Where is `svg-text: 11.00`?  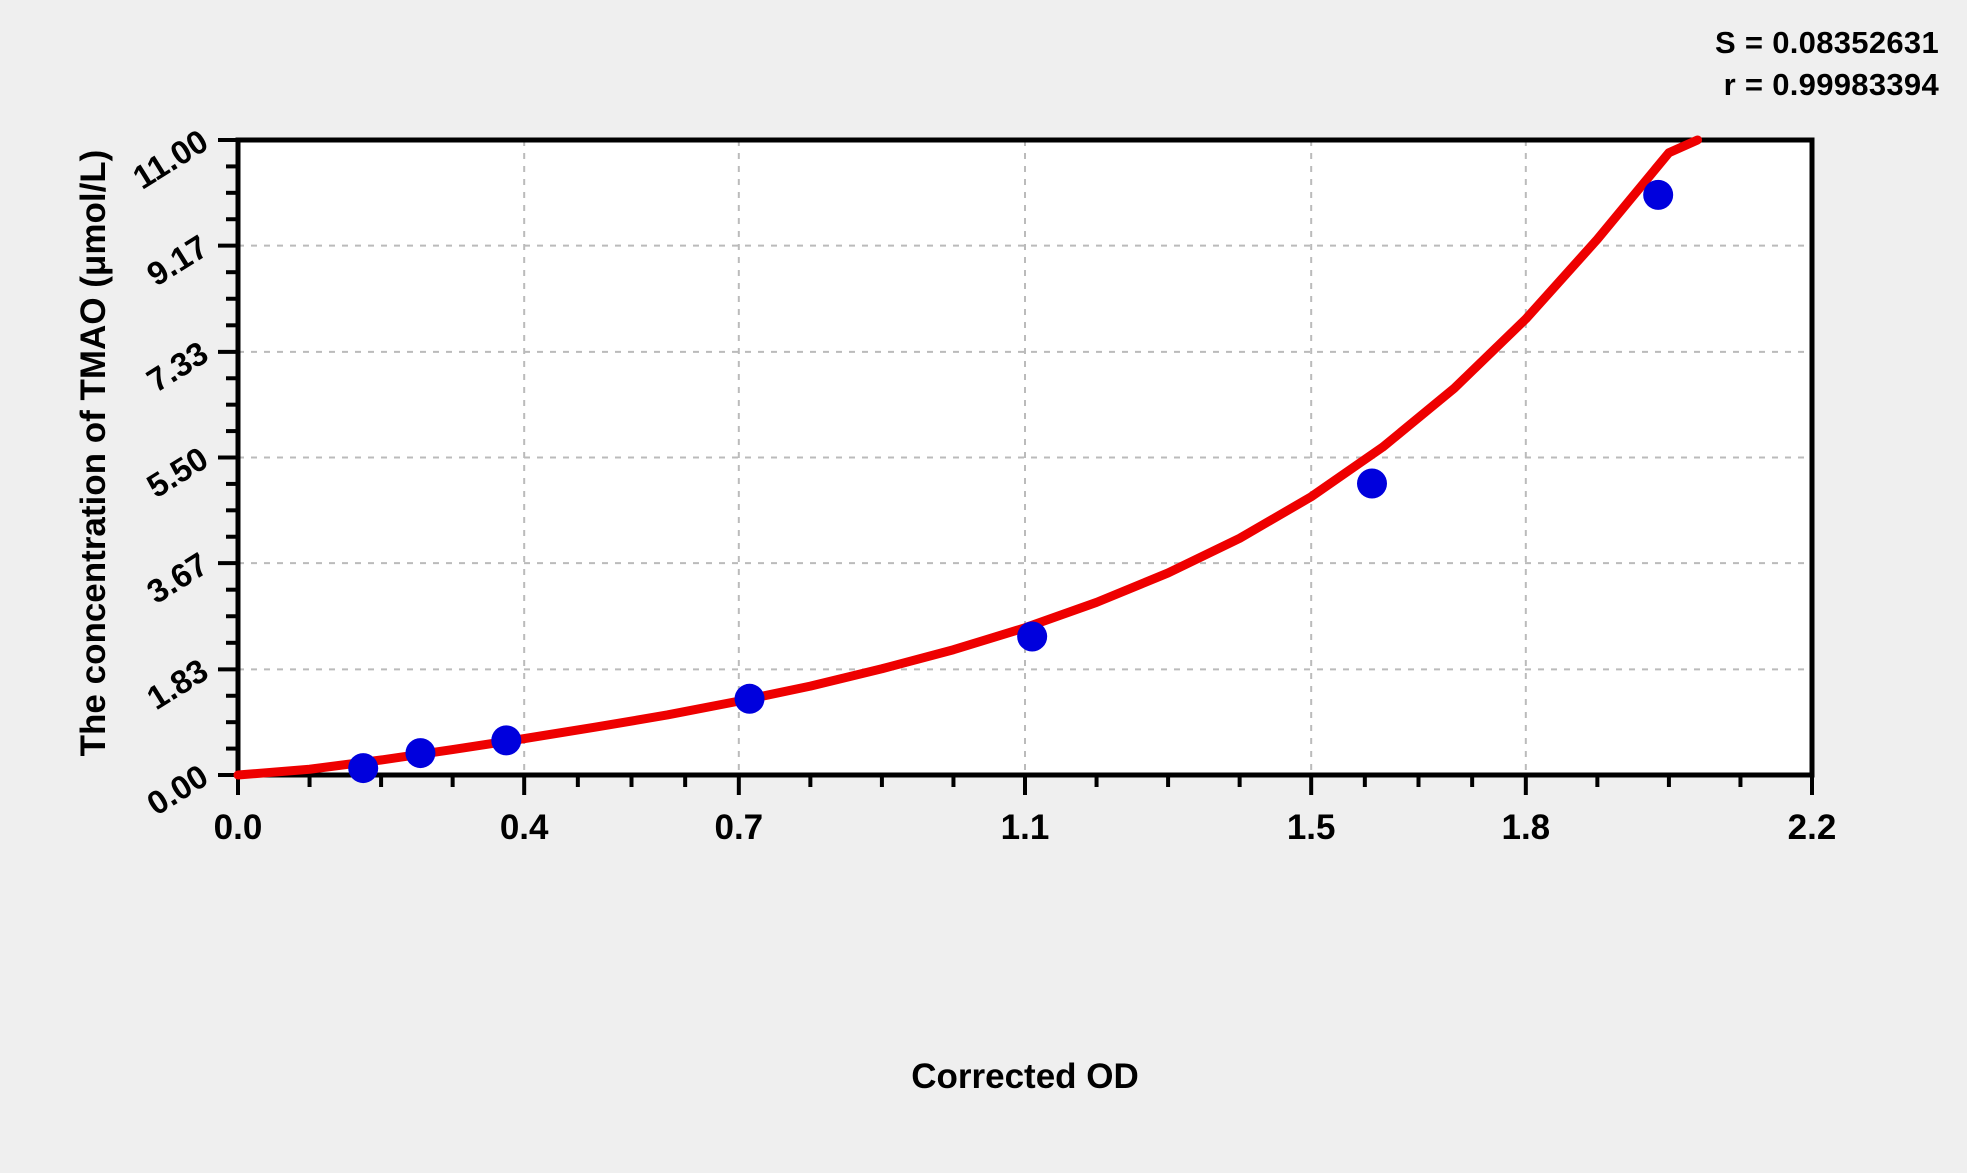 svg-text: 11.00 is located at coordinates (170, 159).